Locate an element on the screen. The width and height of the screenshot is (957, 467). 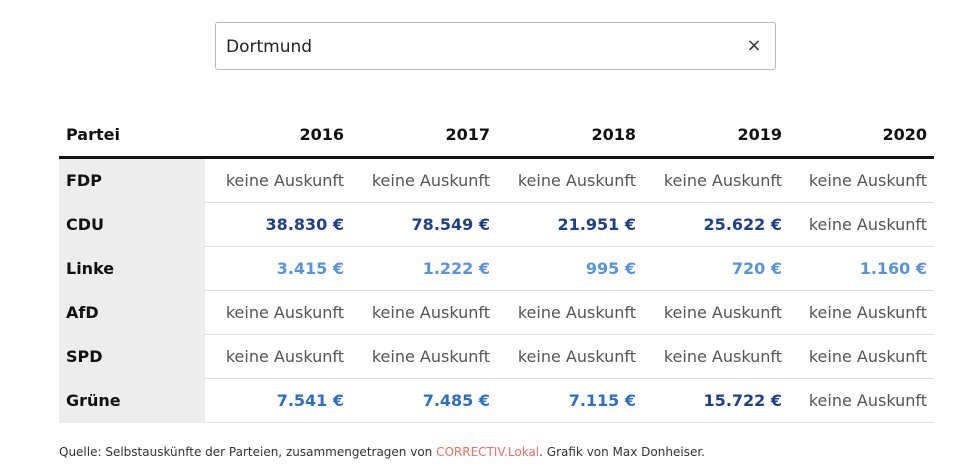
clear-icon: × is located at coordinates (754, 45).